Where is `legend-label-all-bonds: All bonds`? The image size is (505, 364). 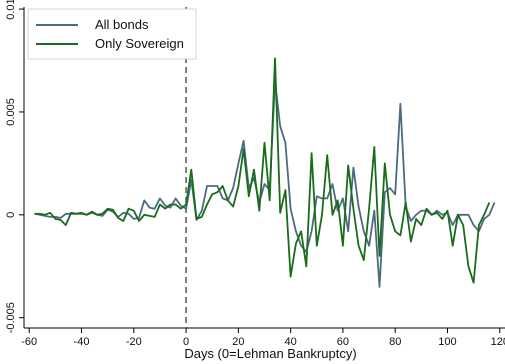 legend-label-all-bonds: All bonds is located at coordinates (122, 24).